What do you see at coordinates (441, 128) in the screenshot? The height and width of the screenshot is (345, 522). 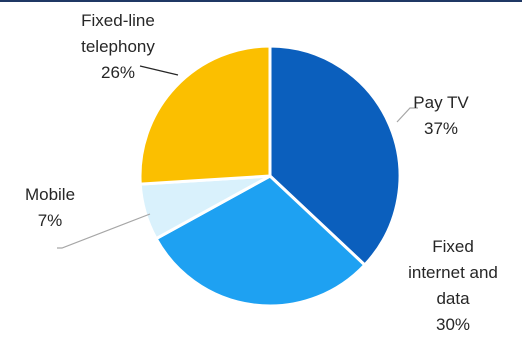 I see `data-label-value: 37%` at bounding box center [441, 128].